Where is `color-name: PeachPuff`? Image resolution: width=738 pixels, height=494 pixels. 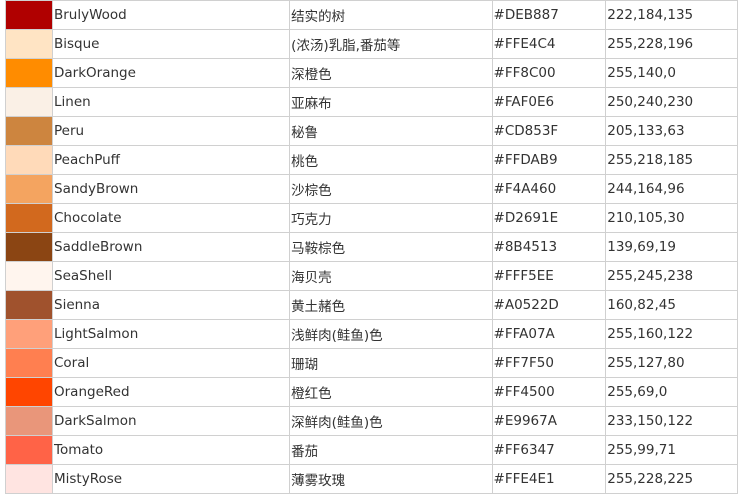 color-name: PeachPuff is located at coordinates (171, 160).